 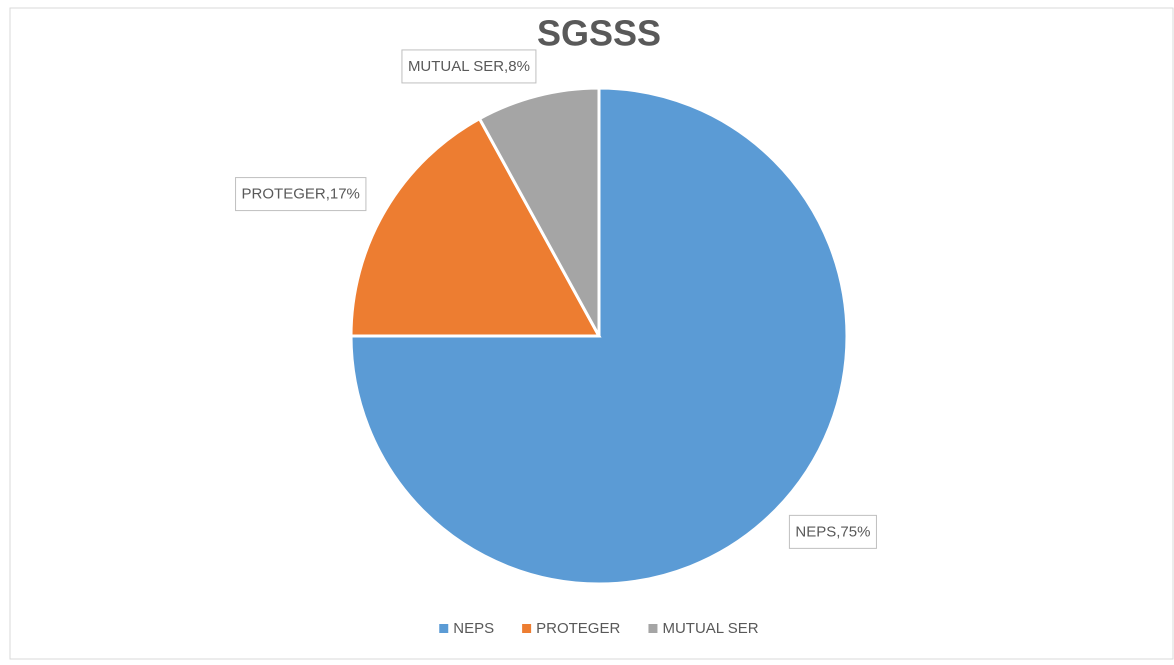 I want to click on data-label: NEPS,75%, so click(x=832, y=531).